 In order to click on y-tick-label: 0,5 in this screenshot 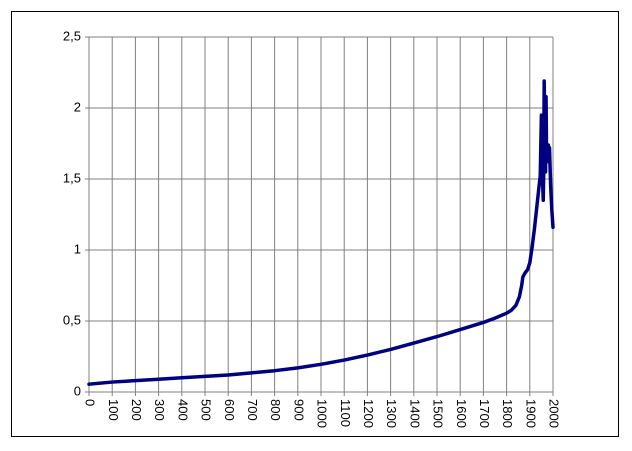, I will do `click(72, 319)`.